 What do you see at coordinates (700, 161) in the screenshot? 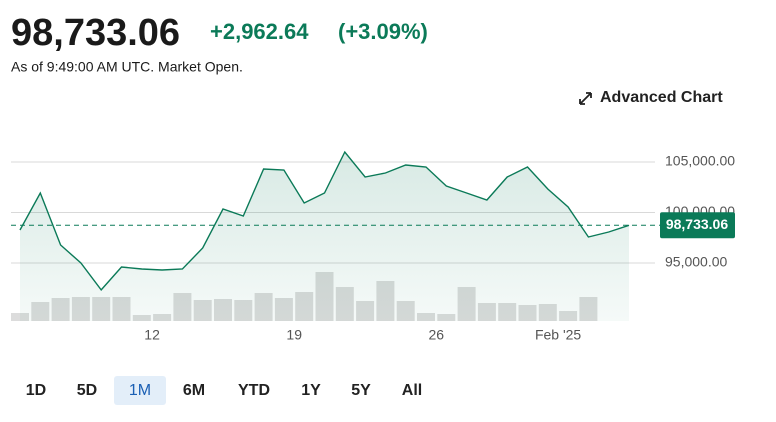
I see `y-tick-label: 105,000.00` at bounding box center [700, 161].